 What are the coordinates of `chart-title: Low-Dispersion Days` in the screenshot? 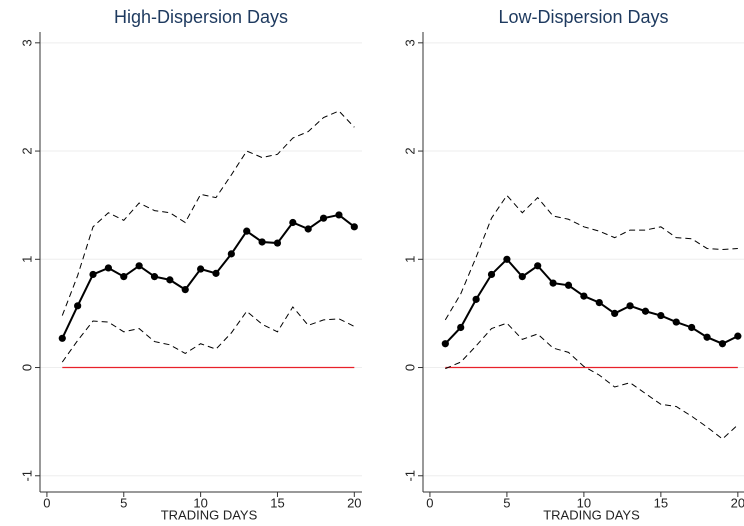 It's located at (583, 17).